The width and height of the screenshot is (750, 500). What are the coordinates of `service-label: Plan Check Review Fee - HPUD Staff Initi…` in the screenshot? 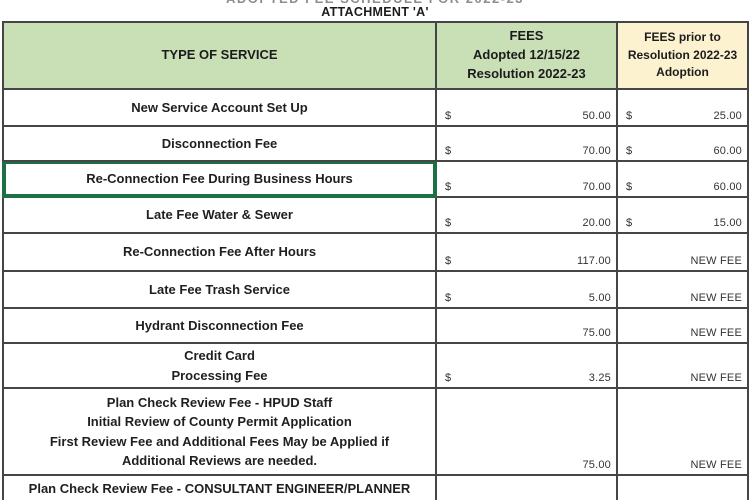 It's located at (219, 431).